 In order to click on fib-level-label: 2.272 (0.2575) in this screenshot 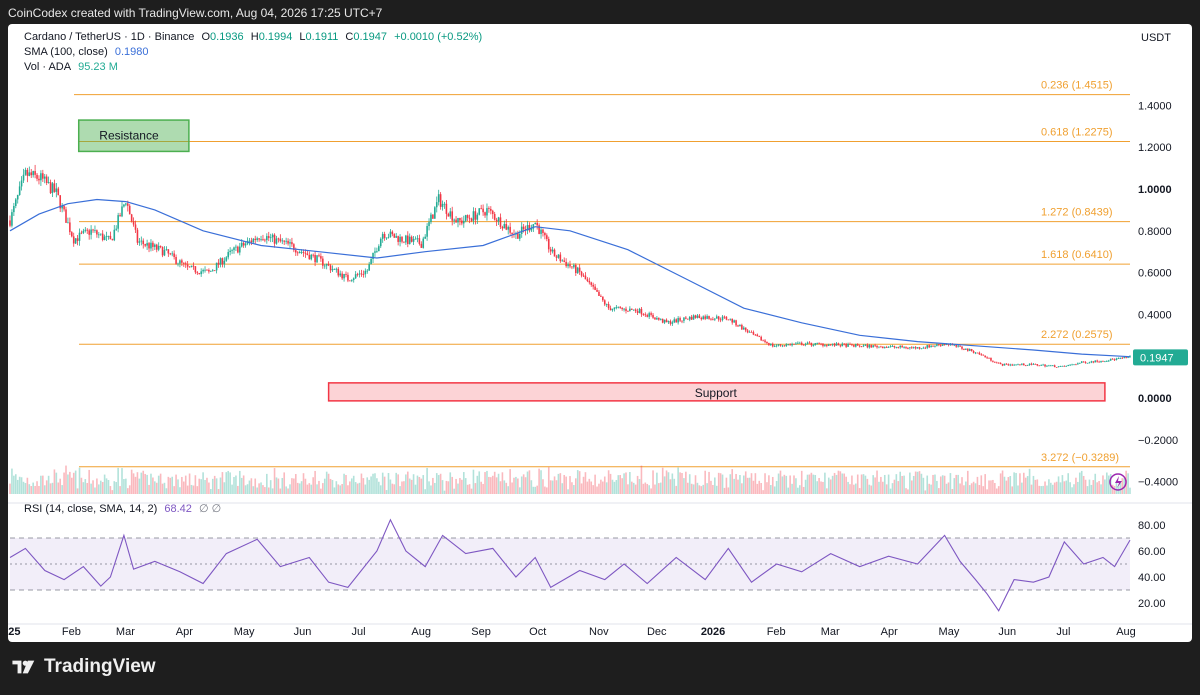, I will do `click(1077, 335)`.